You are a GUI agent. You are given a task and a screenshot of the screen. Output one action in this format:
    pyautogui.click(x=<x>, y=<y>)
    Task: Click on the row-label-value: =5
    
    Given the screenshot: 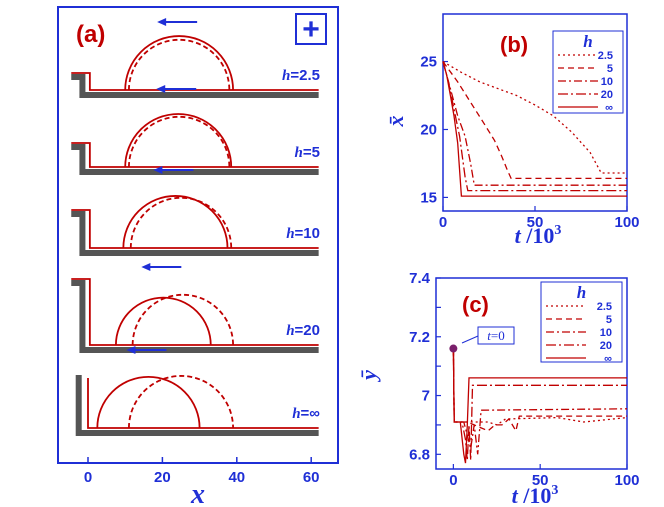 What is the action you would take?
    pyautogui.click(x=311, y=152)
    